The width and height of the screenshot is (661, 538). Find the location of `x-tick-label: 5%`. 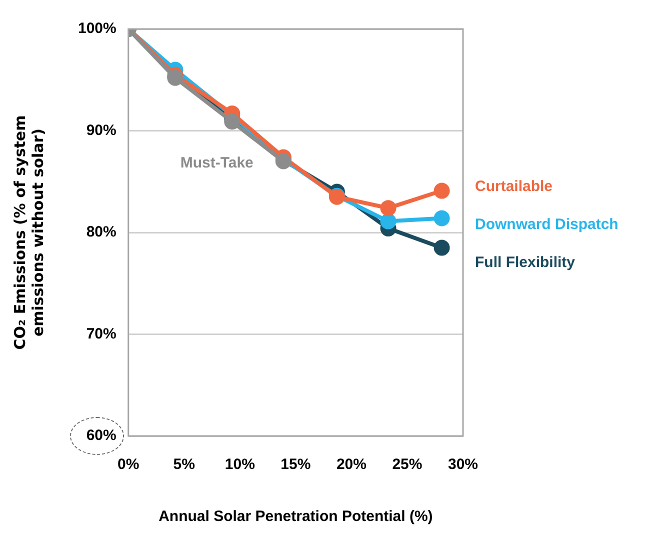

x-tick-label: 5% is located at coordinates (184, 465).